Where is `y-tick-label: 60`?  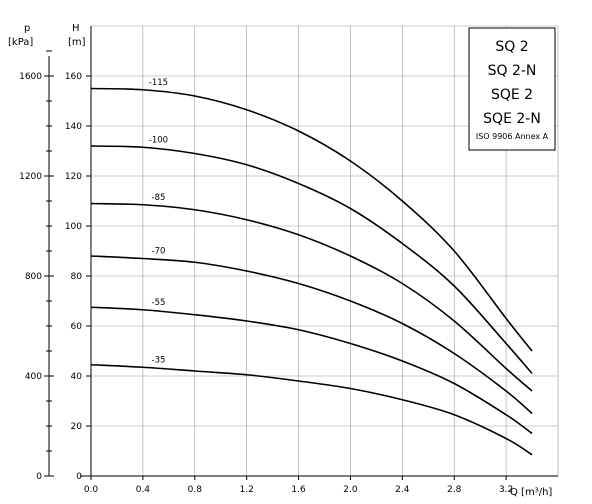 y-tick-label: 60 is located at coordinates (77, 327).